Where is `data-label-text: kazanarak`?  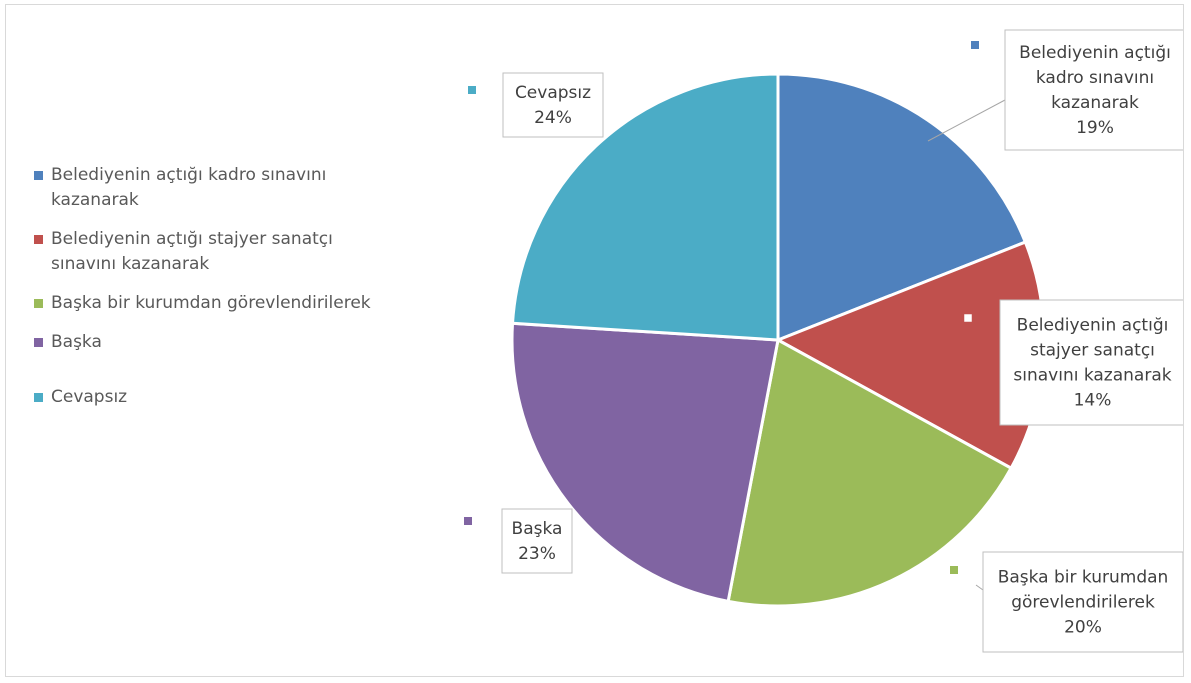 data-label-text: kazanarak is located at coordinates (1095, 103).